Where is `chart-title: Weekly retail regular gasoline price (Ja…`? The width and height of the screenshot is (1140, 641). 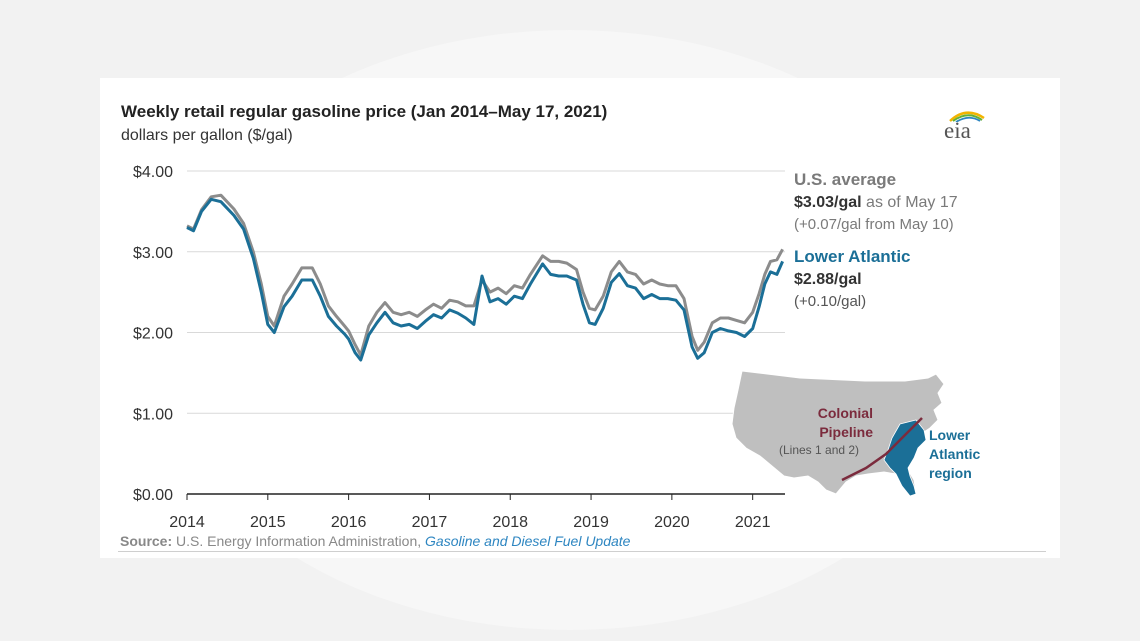 chart-title: Weekly retail regular gasoline price (Ja… is located at coordinates (364, 111).